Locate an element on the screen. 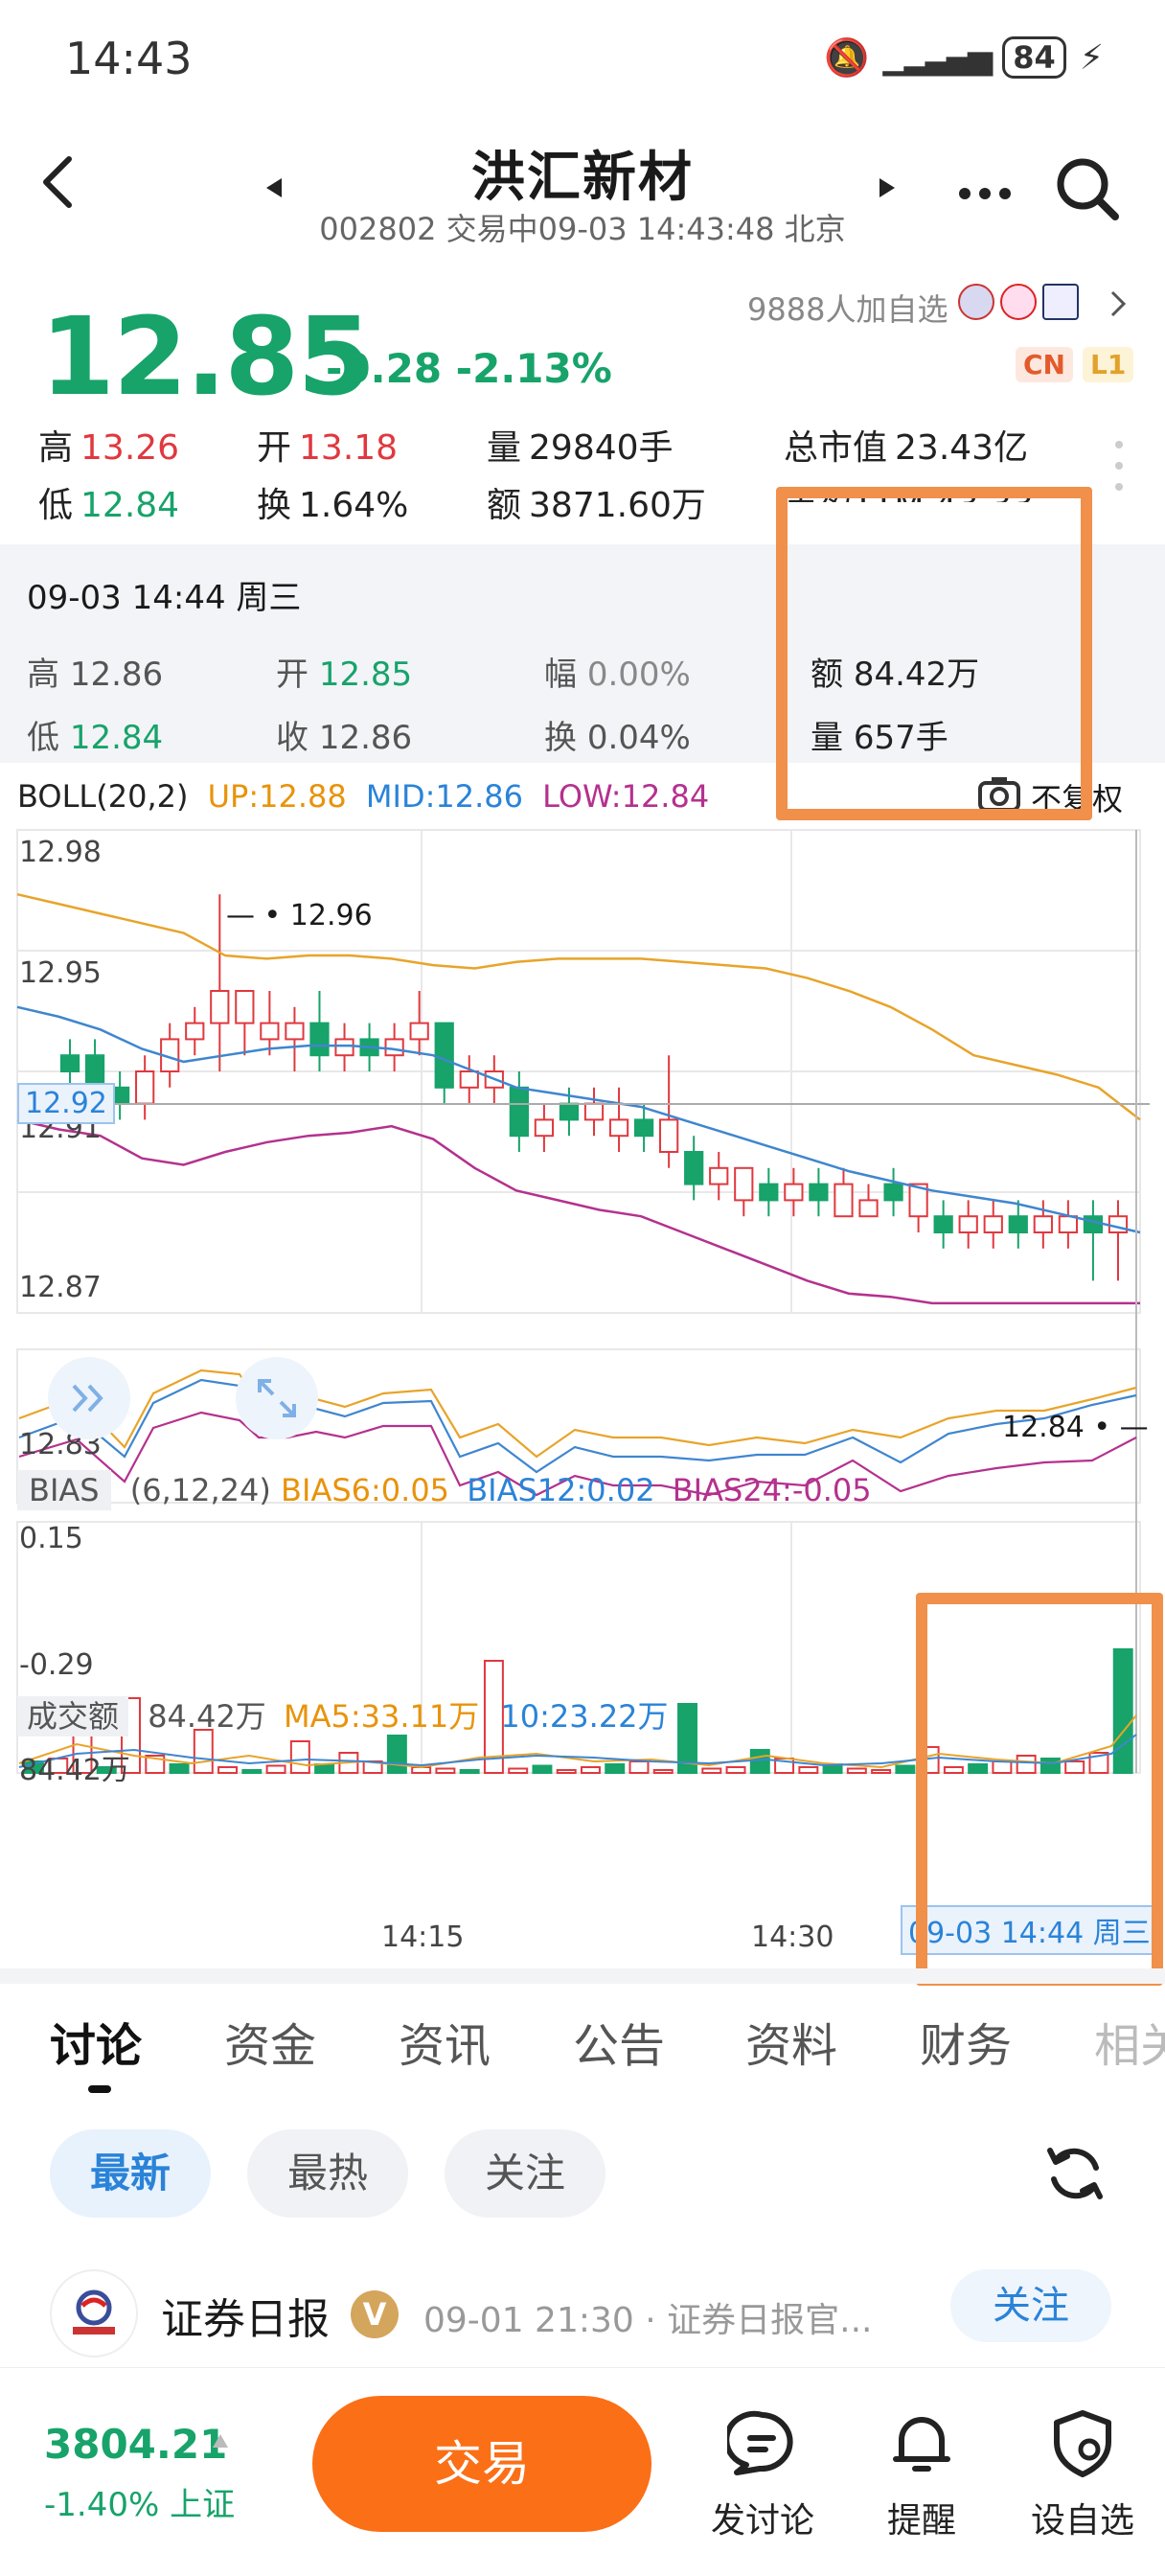 This screenshot has height=2576, width=1165. chevron-right-icon is located at coordinates (1118, 305).